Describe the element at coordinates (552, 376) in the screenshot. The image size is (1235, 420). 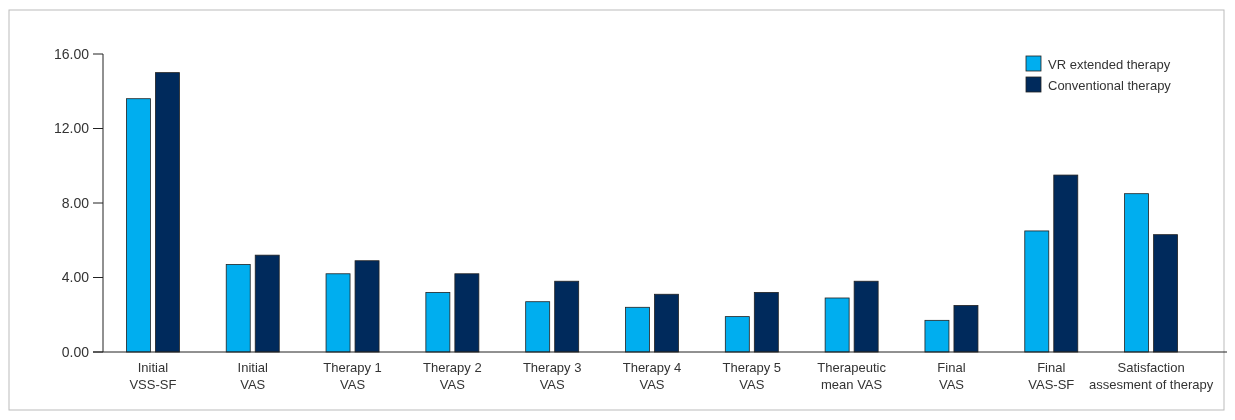
I see `x-tick-label: Therapy 3 VAS` at that location.